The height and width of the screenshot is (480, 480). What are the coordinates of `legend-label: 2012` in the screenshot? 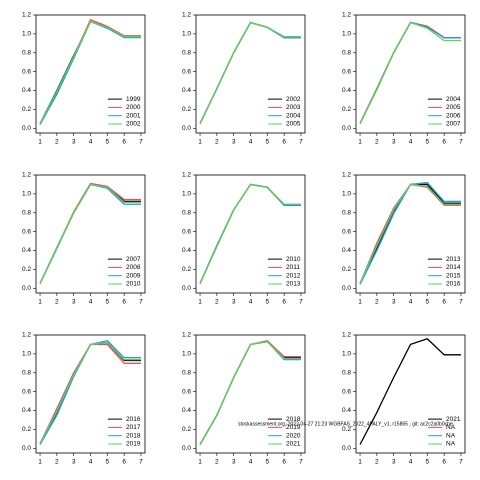 It's located at (293, 275).